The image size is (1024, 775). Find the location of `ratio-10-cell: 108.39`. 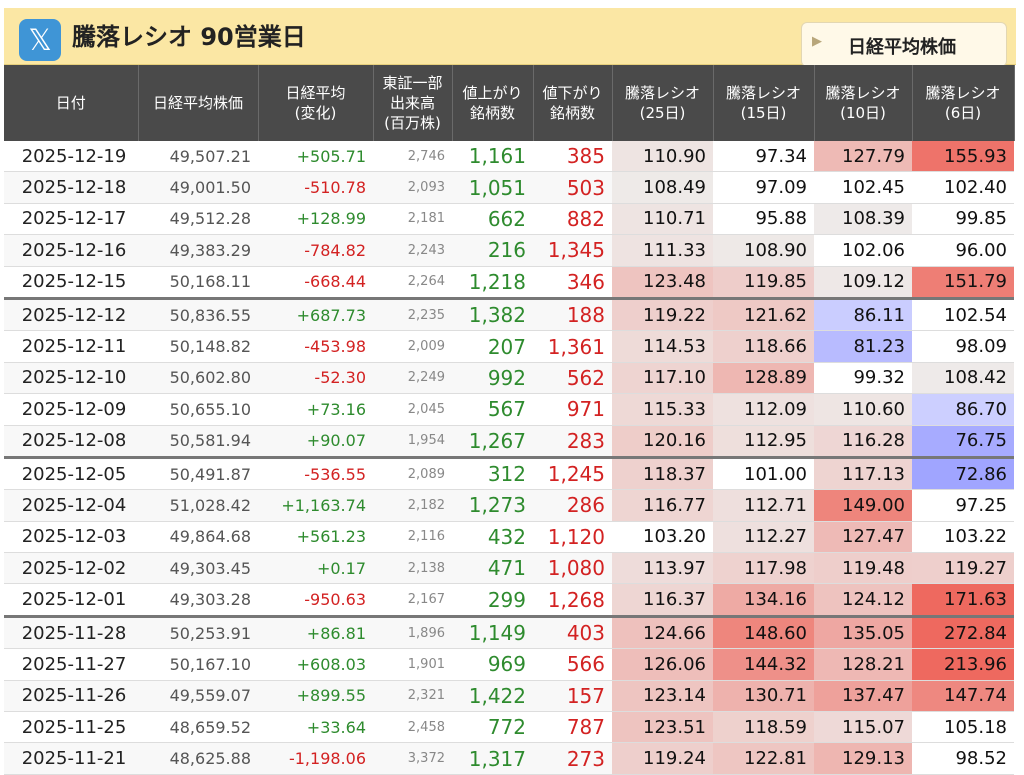

ratio-10-cell: 108.39 is located at coordinates (863, 219).